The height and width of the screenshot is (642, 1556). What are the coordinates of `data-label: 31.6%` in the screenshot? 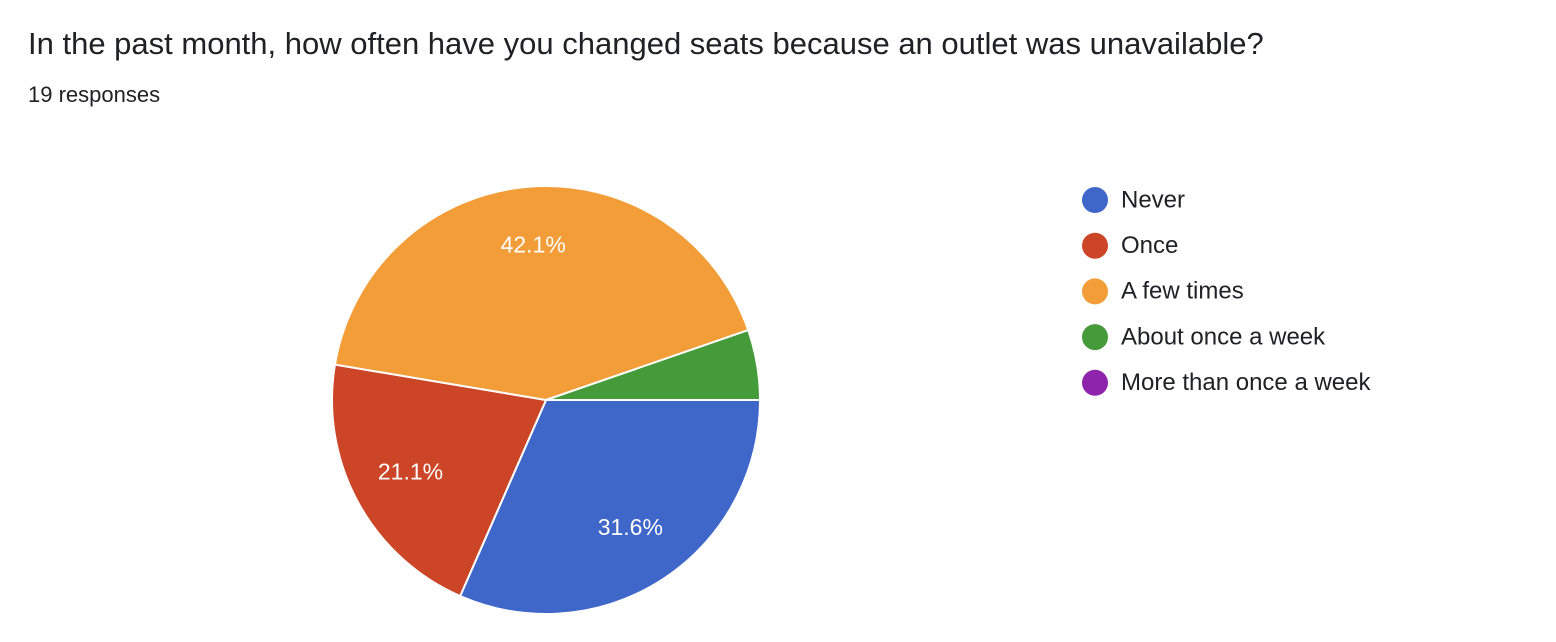 It's located at (630, 527).